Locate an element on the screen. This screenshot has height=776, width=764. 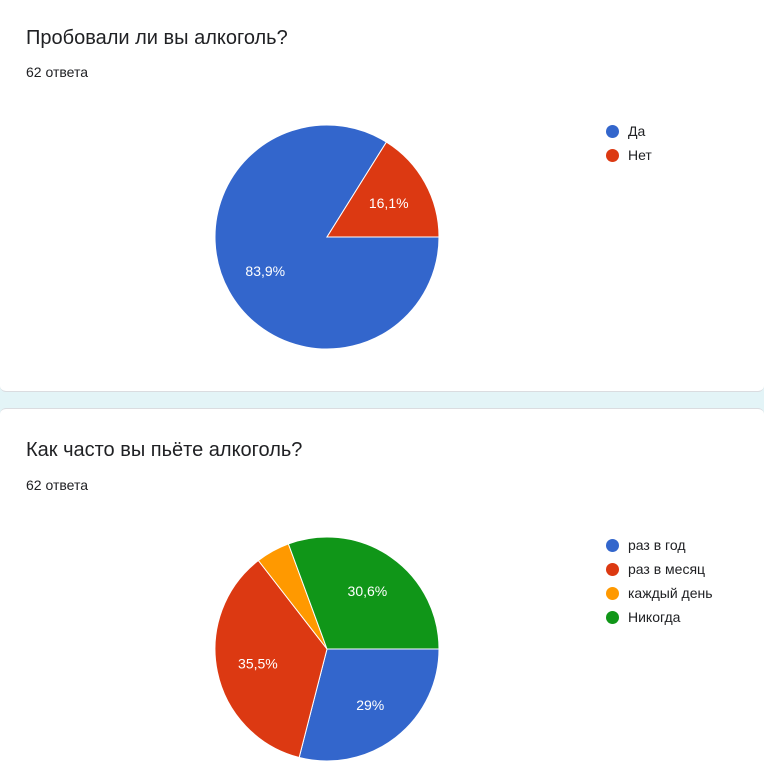
legend-label: Нет is located at coordinates (640, 155).